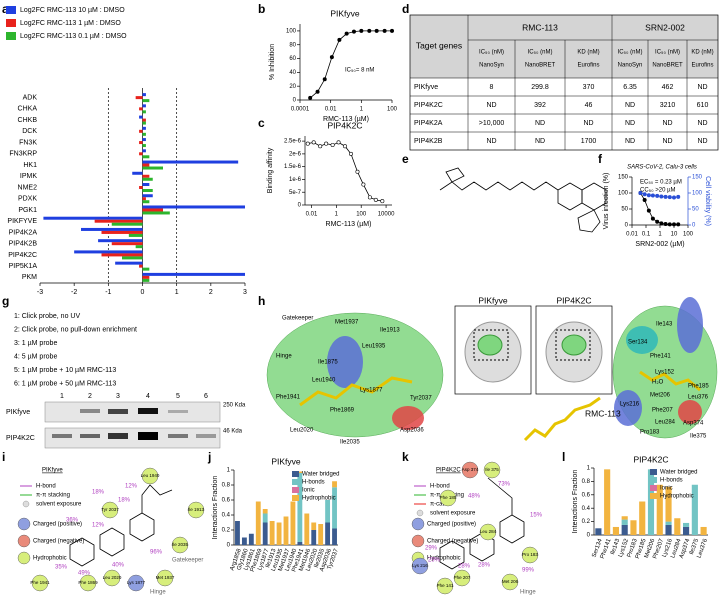 The width and height of the screenshot is (720, 595). I want to click on panel-label: j, so click(209, 457).